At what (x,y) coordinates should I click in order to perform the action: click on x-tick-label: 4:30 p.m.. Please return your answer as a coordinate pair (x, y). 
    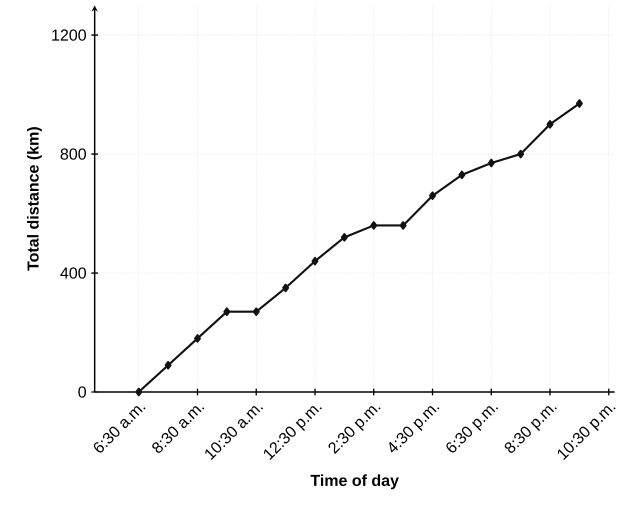
    Looking at the image, I should click on (414, 429).